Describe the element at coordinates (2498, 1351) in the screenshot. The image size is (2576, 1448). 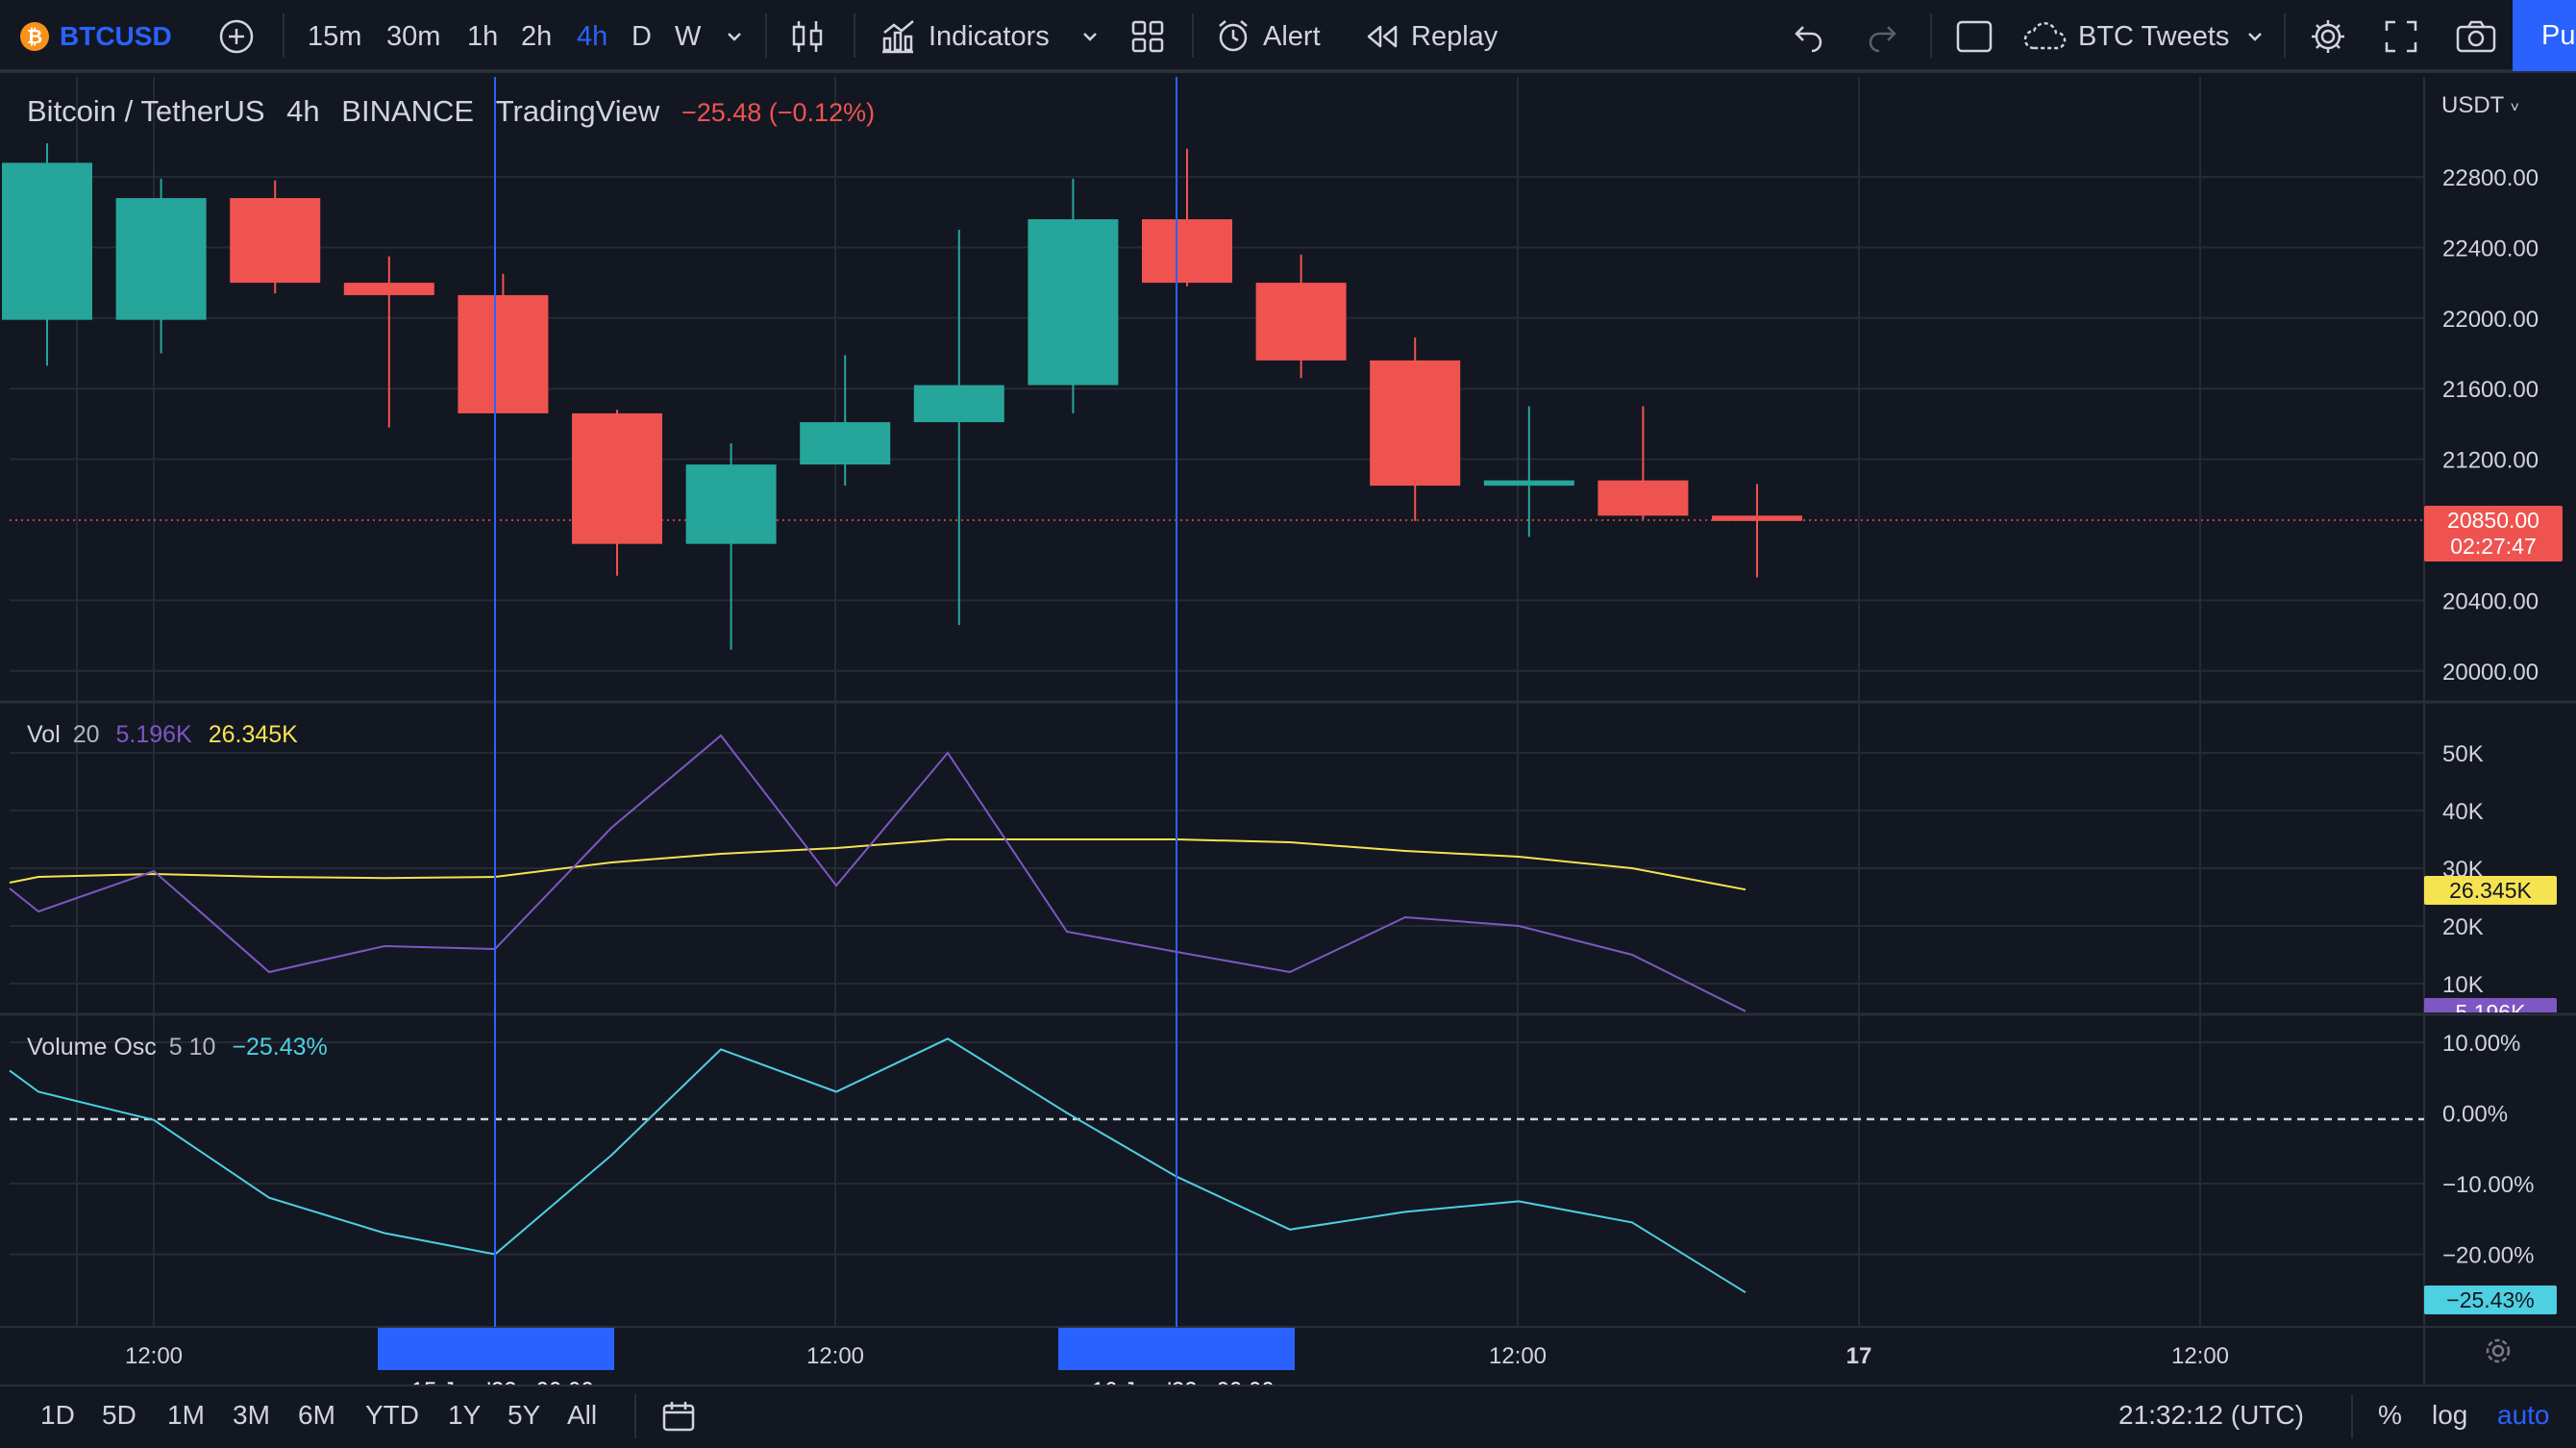
I see `gear-icon` at that location.